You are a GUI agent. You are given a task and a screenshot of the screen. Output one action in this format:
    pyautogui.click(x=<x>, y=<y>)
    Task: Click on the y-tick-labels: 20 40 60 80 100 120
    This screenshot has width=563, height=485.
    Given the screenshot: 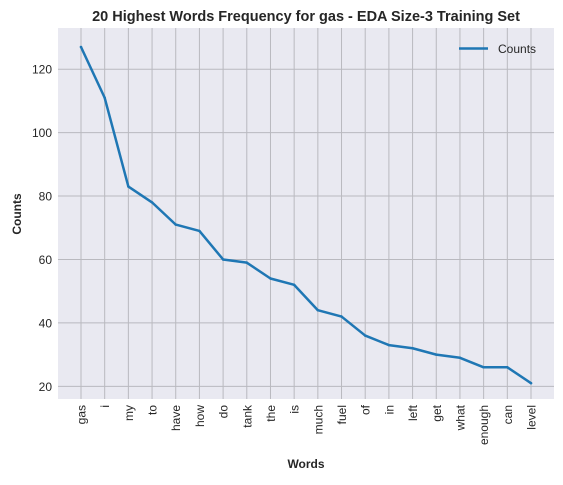 What is the action you would take?
    pyautogui.click(x=42, y=228)
    